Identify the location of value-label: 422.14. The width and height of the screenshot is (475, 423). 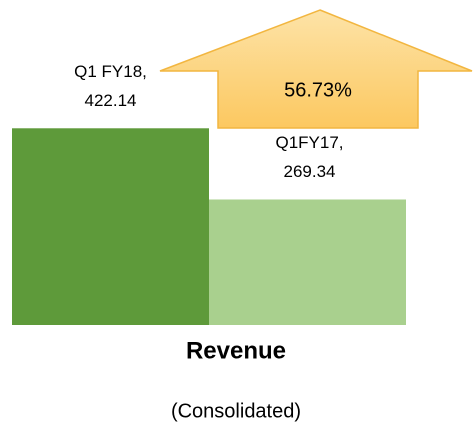
(111, 100).